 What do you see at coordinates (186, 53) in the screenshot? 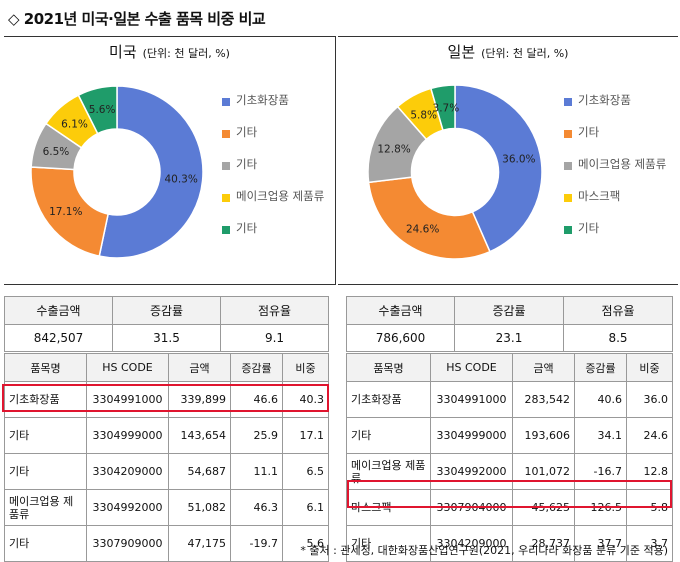
I see `us-unit-note: (단위: 천 달러, %)` at bounding box center [186, 53].